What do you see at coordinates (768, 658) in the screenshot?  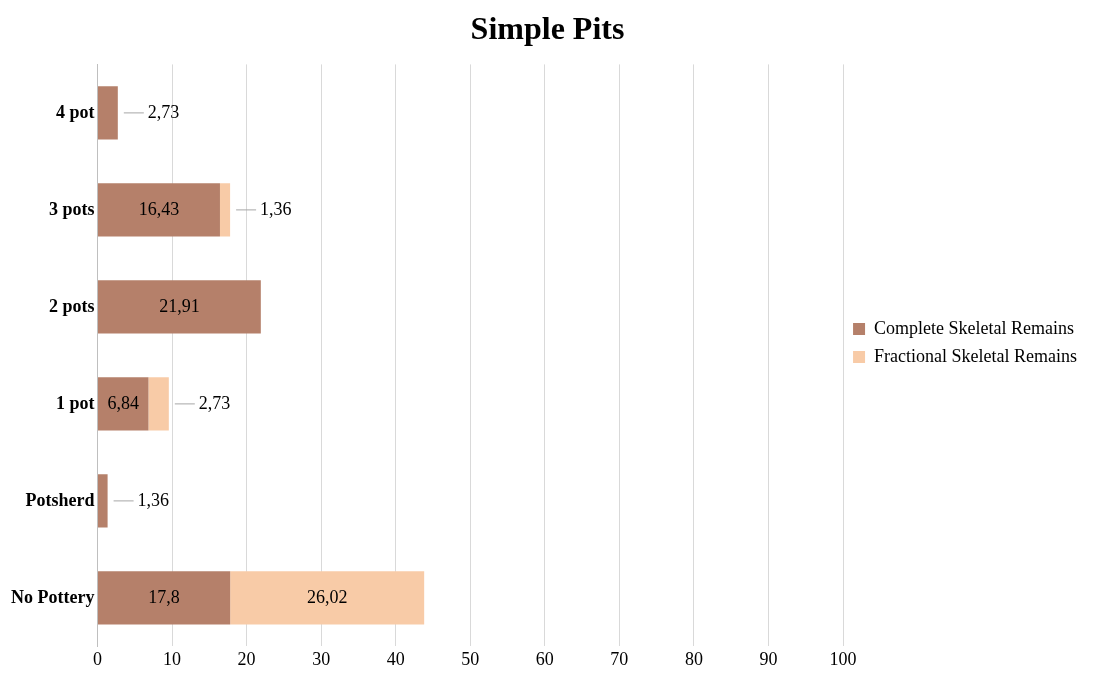 I see `x-tick-label: 90` at bounding box center [768, 658].